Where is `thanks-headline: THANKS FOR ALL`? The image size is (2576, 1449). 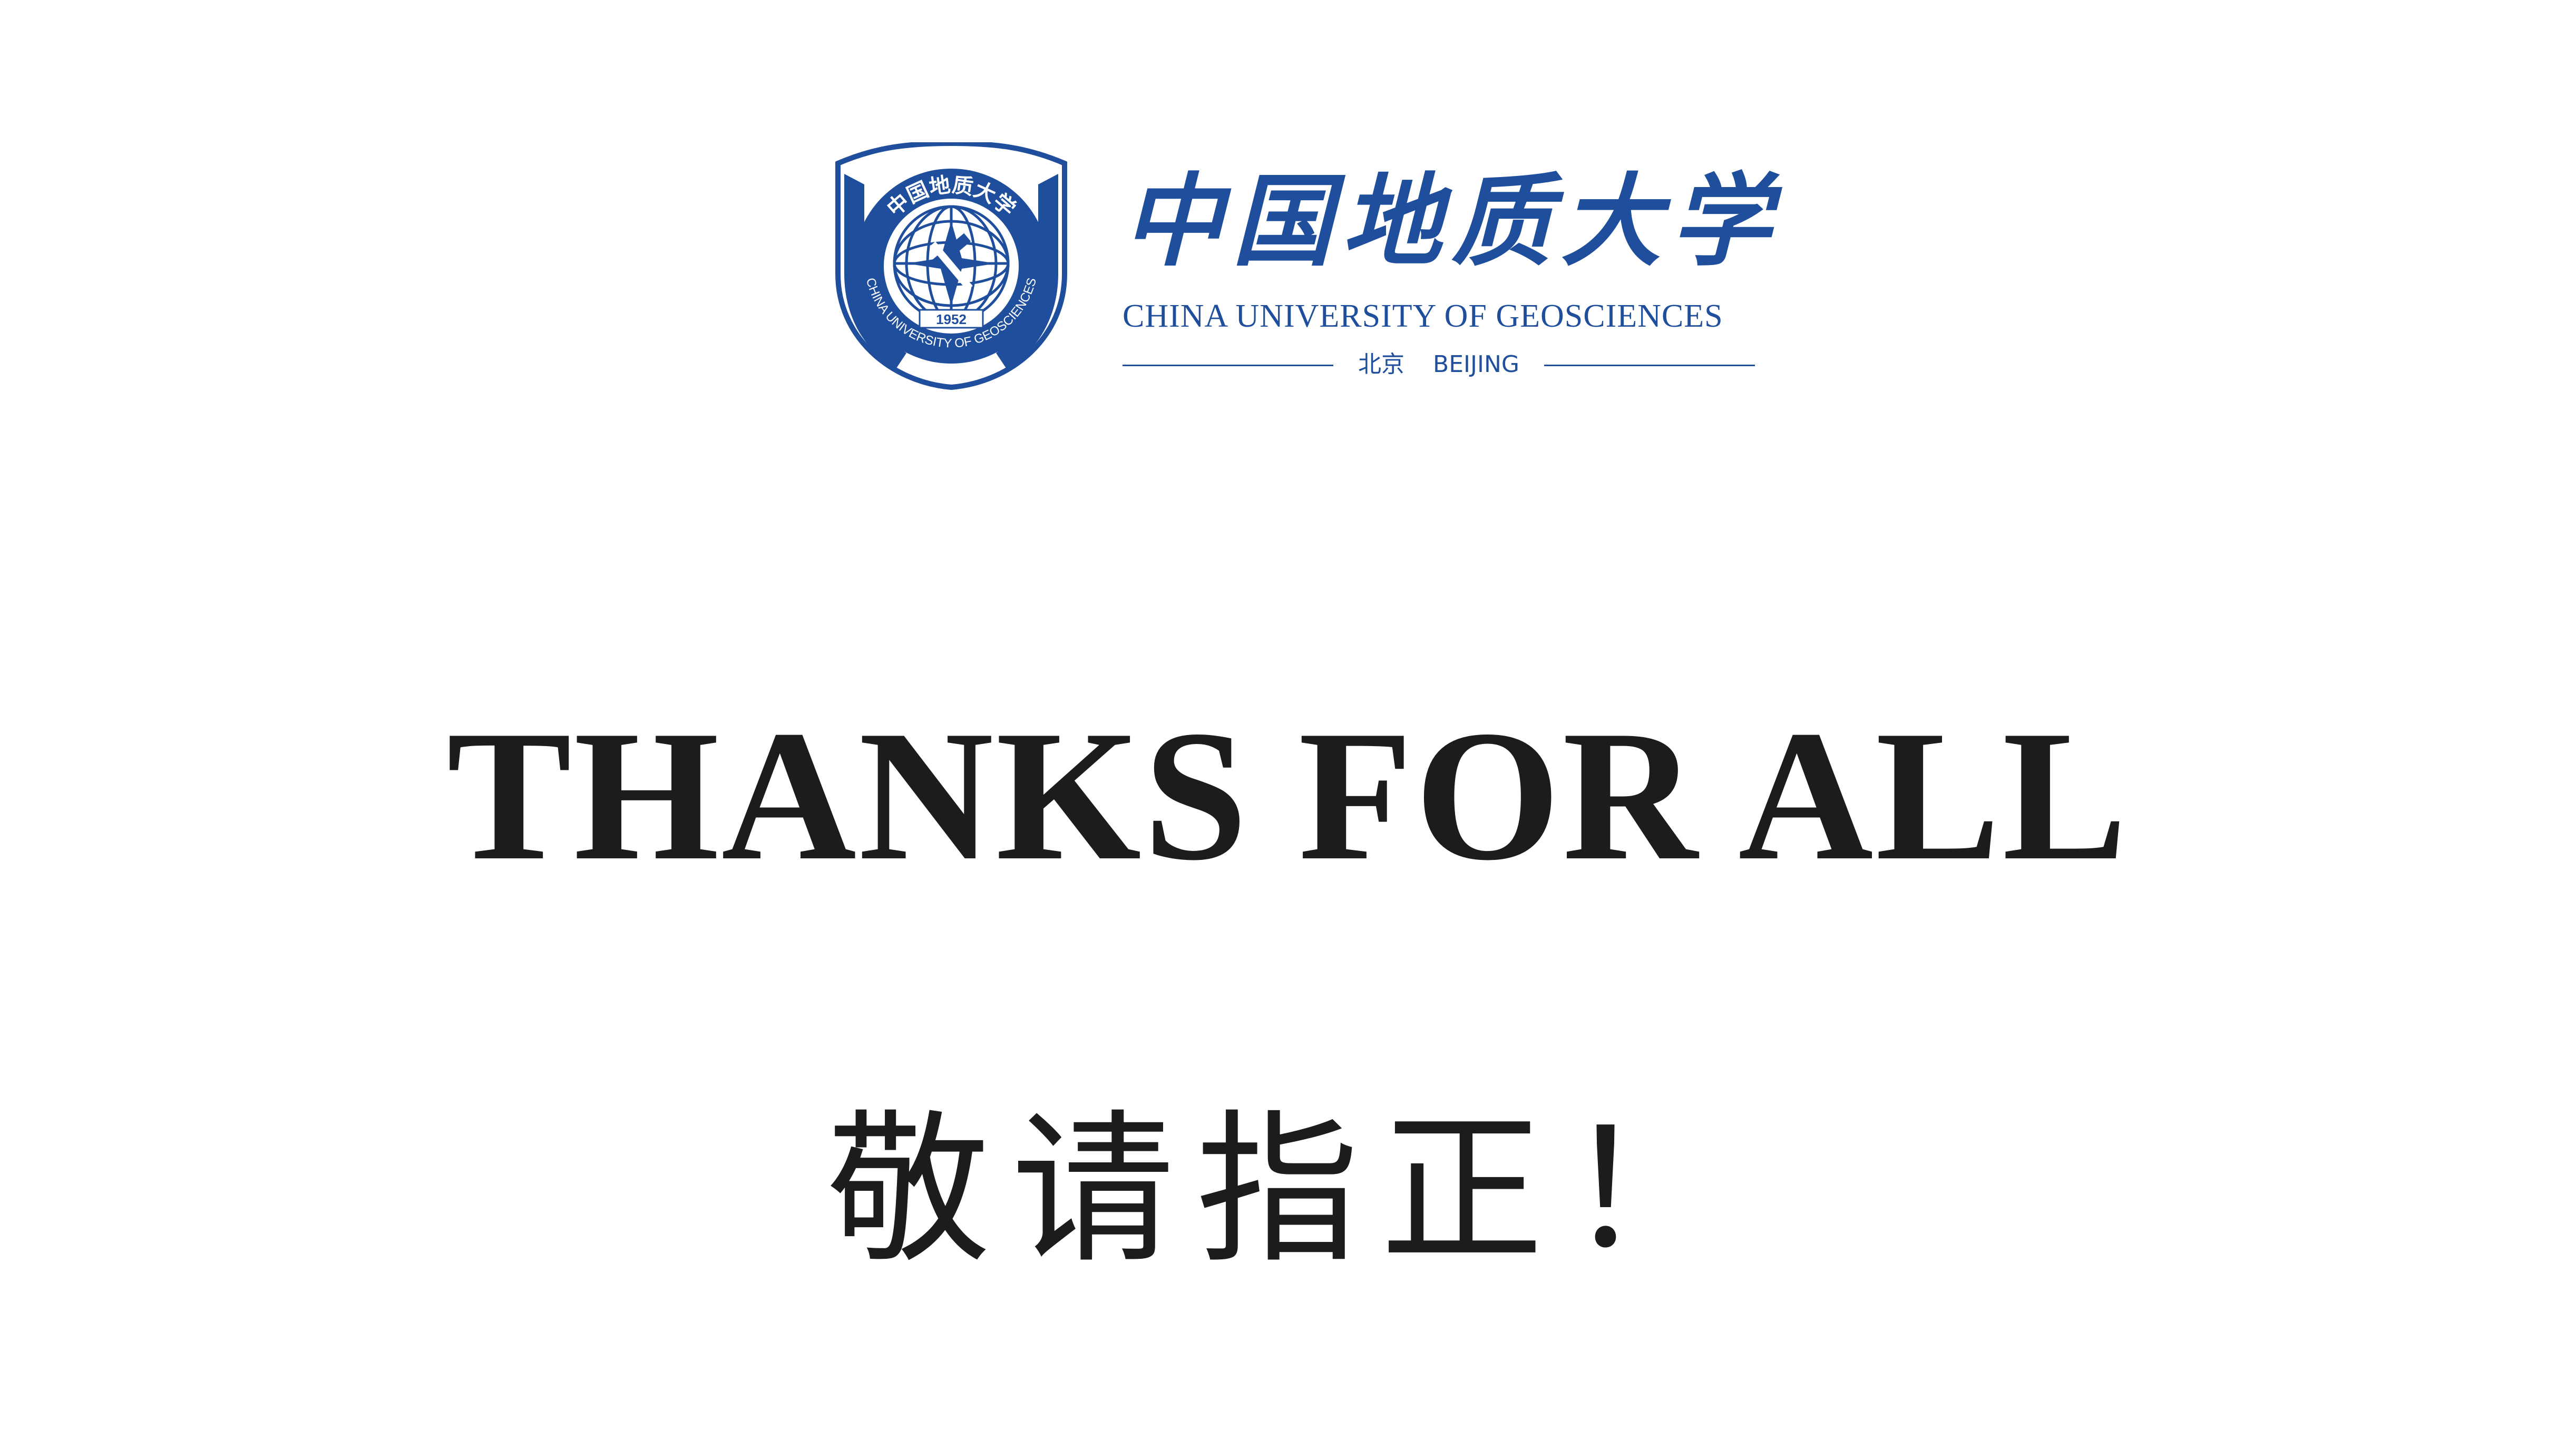
thanks-headline: THANKS FOR ALL is located at coordinates (1288, 795).